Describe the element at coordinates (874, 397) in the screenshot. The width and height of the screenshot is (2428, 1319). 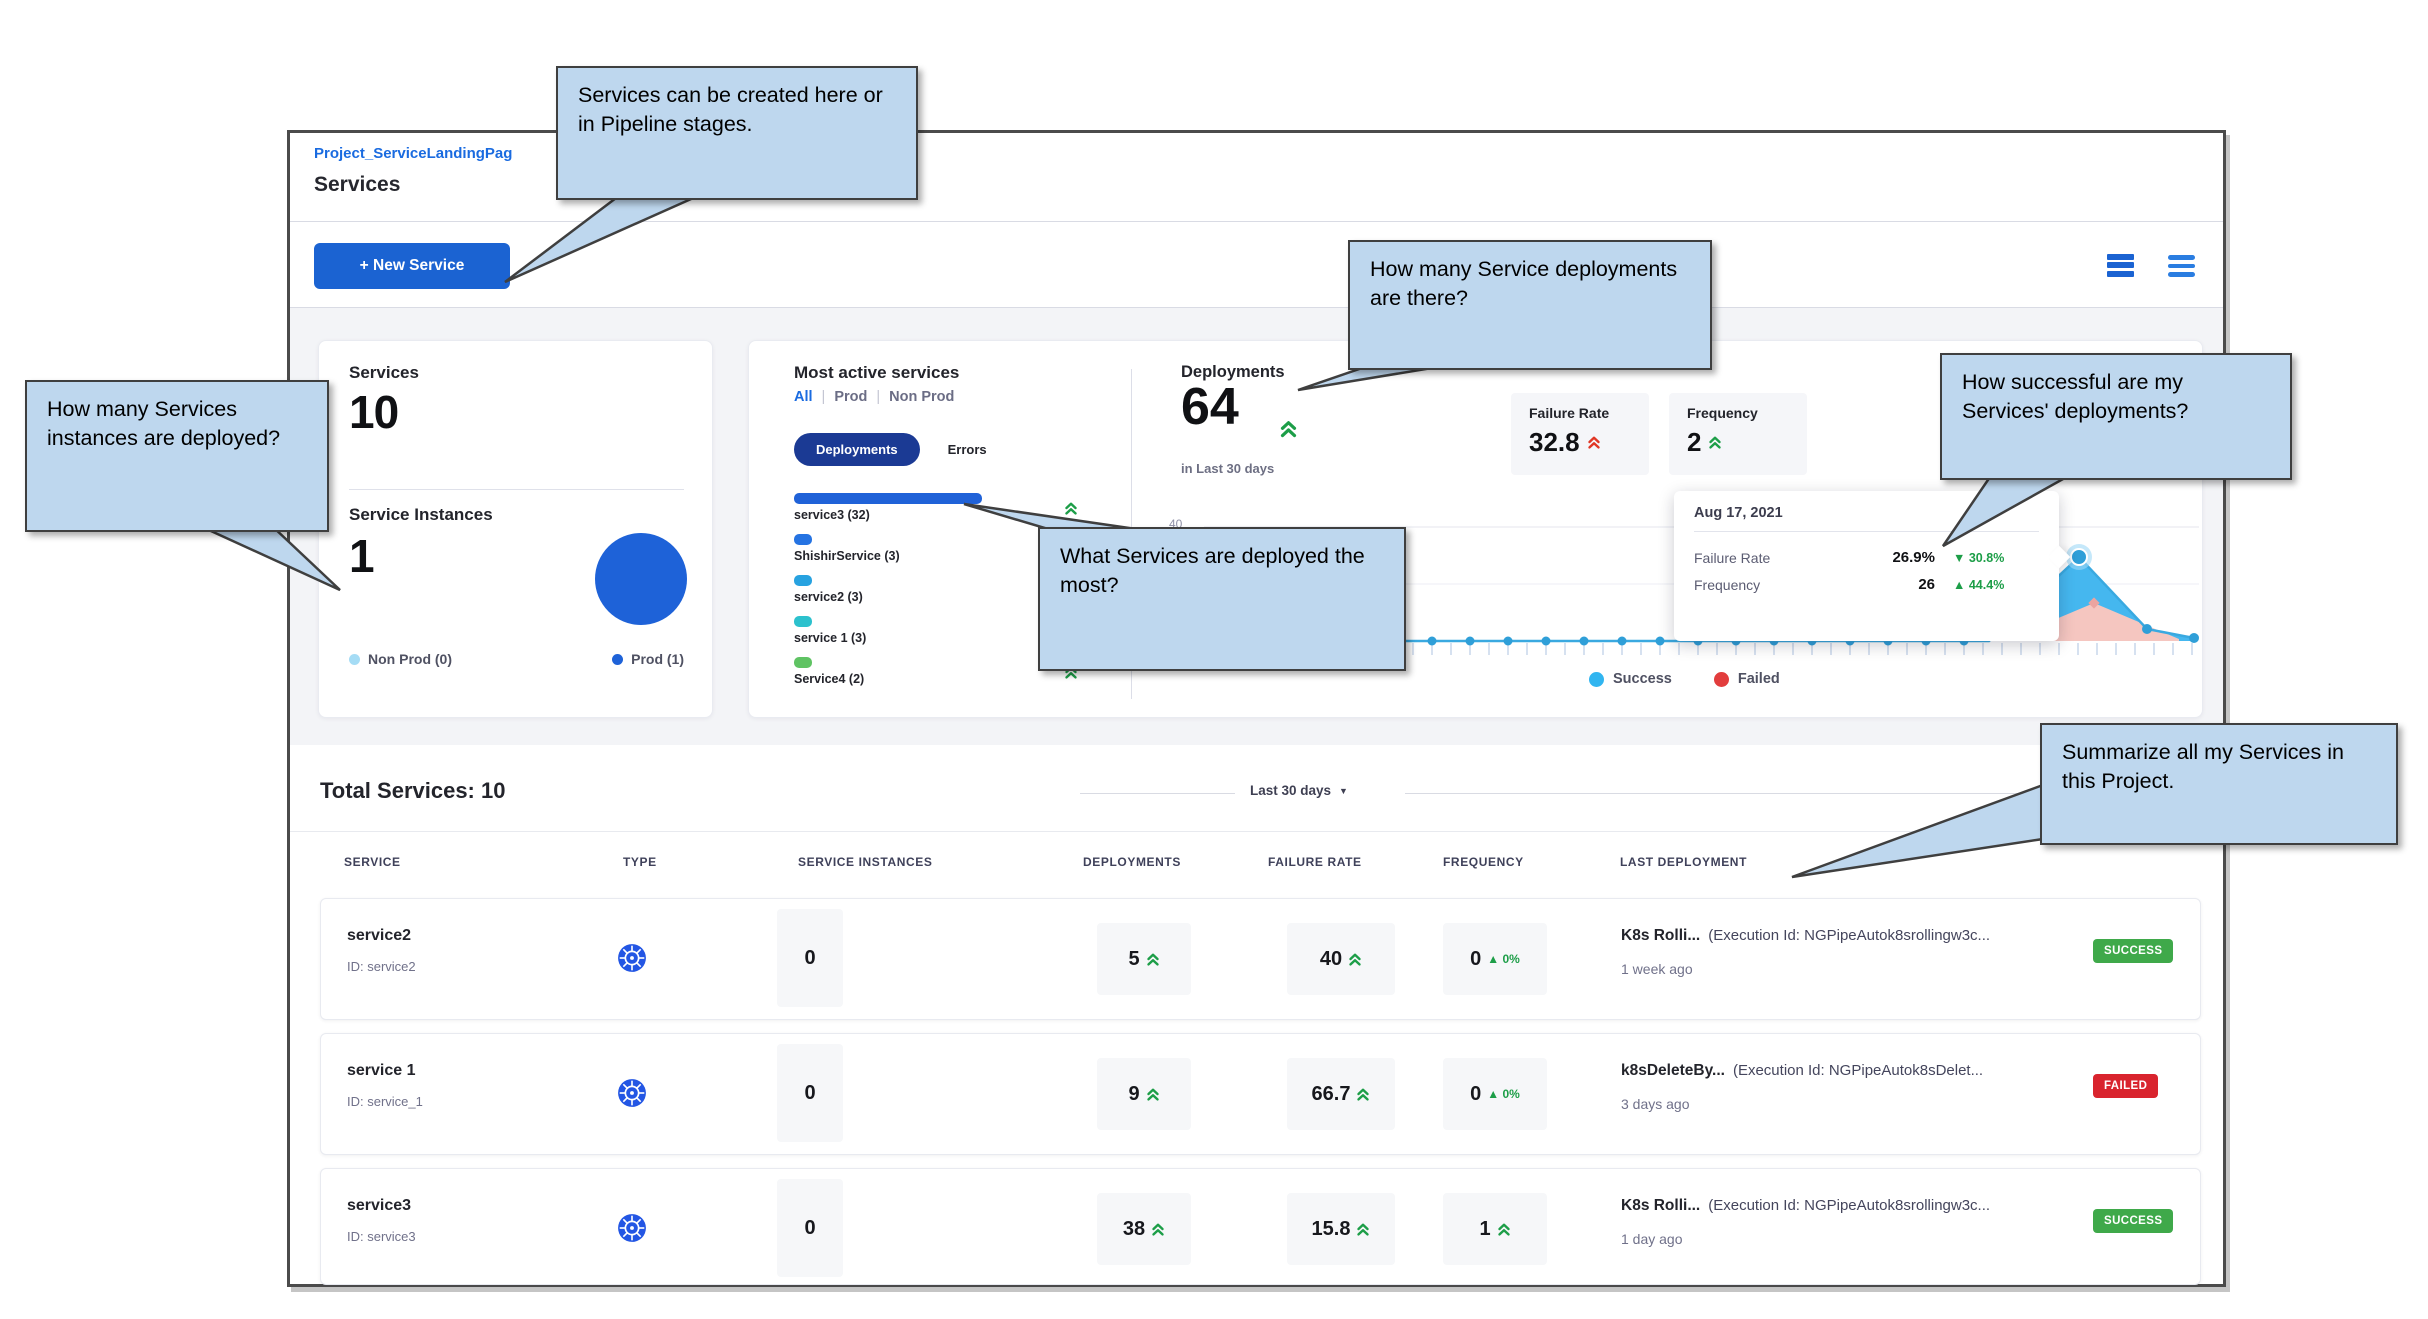
I see `env-filter-tabs: All | Prod | Non Prod` at that location.